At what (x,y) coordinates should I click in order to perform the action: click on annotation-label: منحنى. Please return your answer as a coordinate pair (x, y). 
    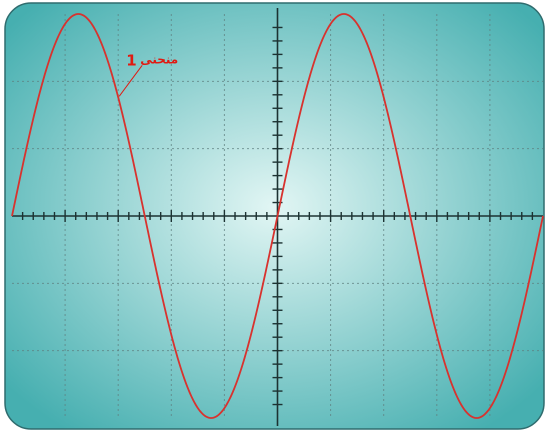
    Looking at the image, I should click on (159, 59).